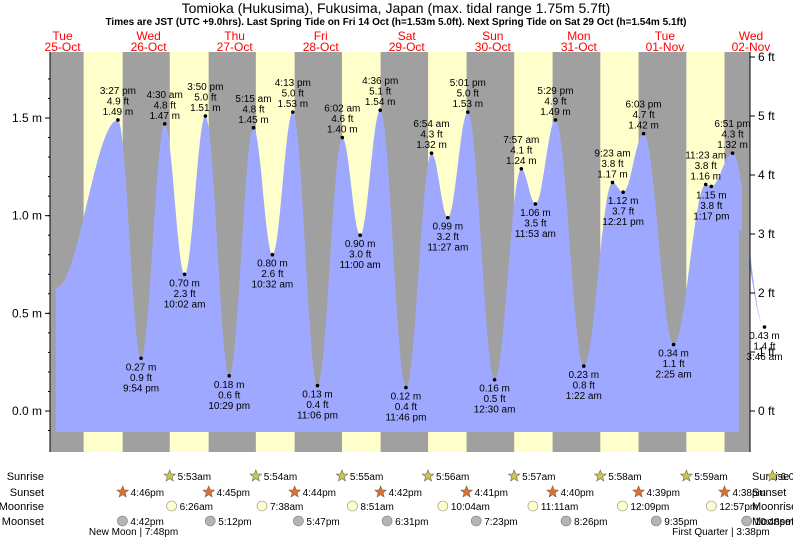 The height and width of the screenshot is (539, 793). What do you see at coordinates (317, 395) in the screenshot?
I see `low-tide-label: 0.13 m` at bounding box center [317, 395].